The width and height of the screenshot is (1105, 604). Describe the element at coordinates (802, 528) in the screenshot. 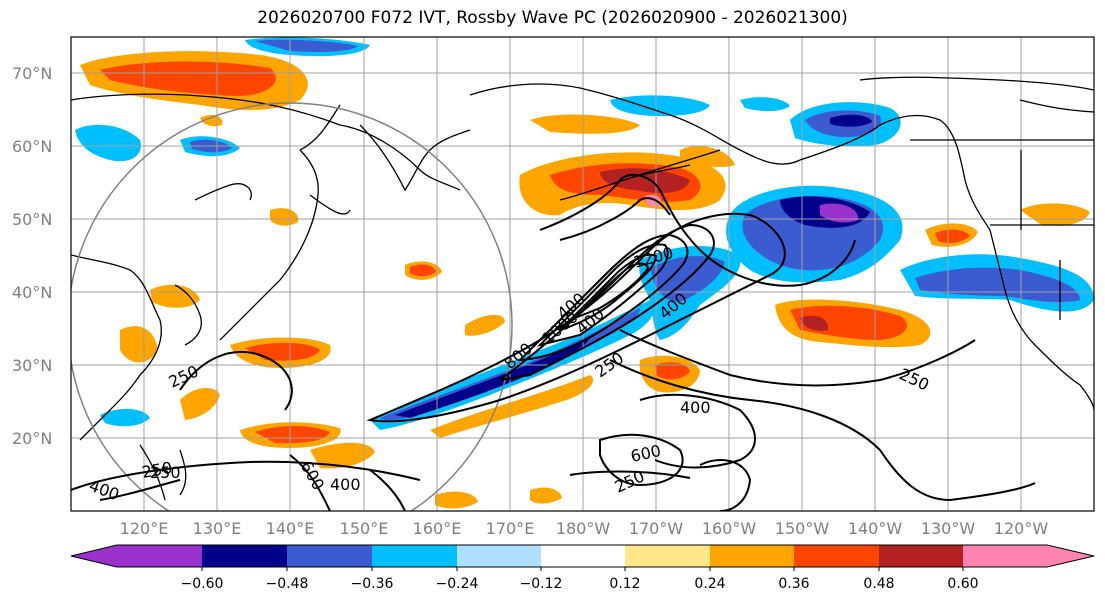

I see `lon-label: 150°W` at that location.